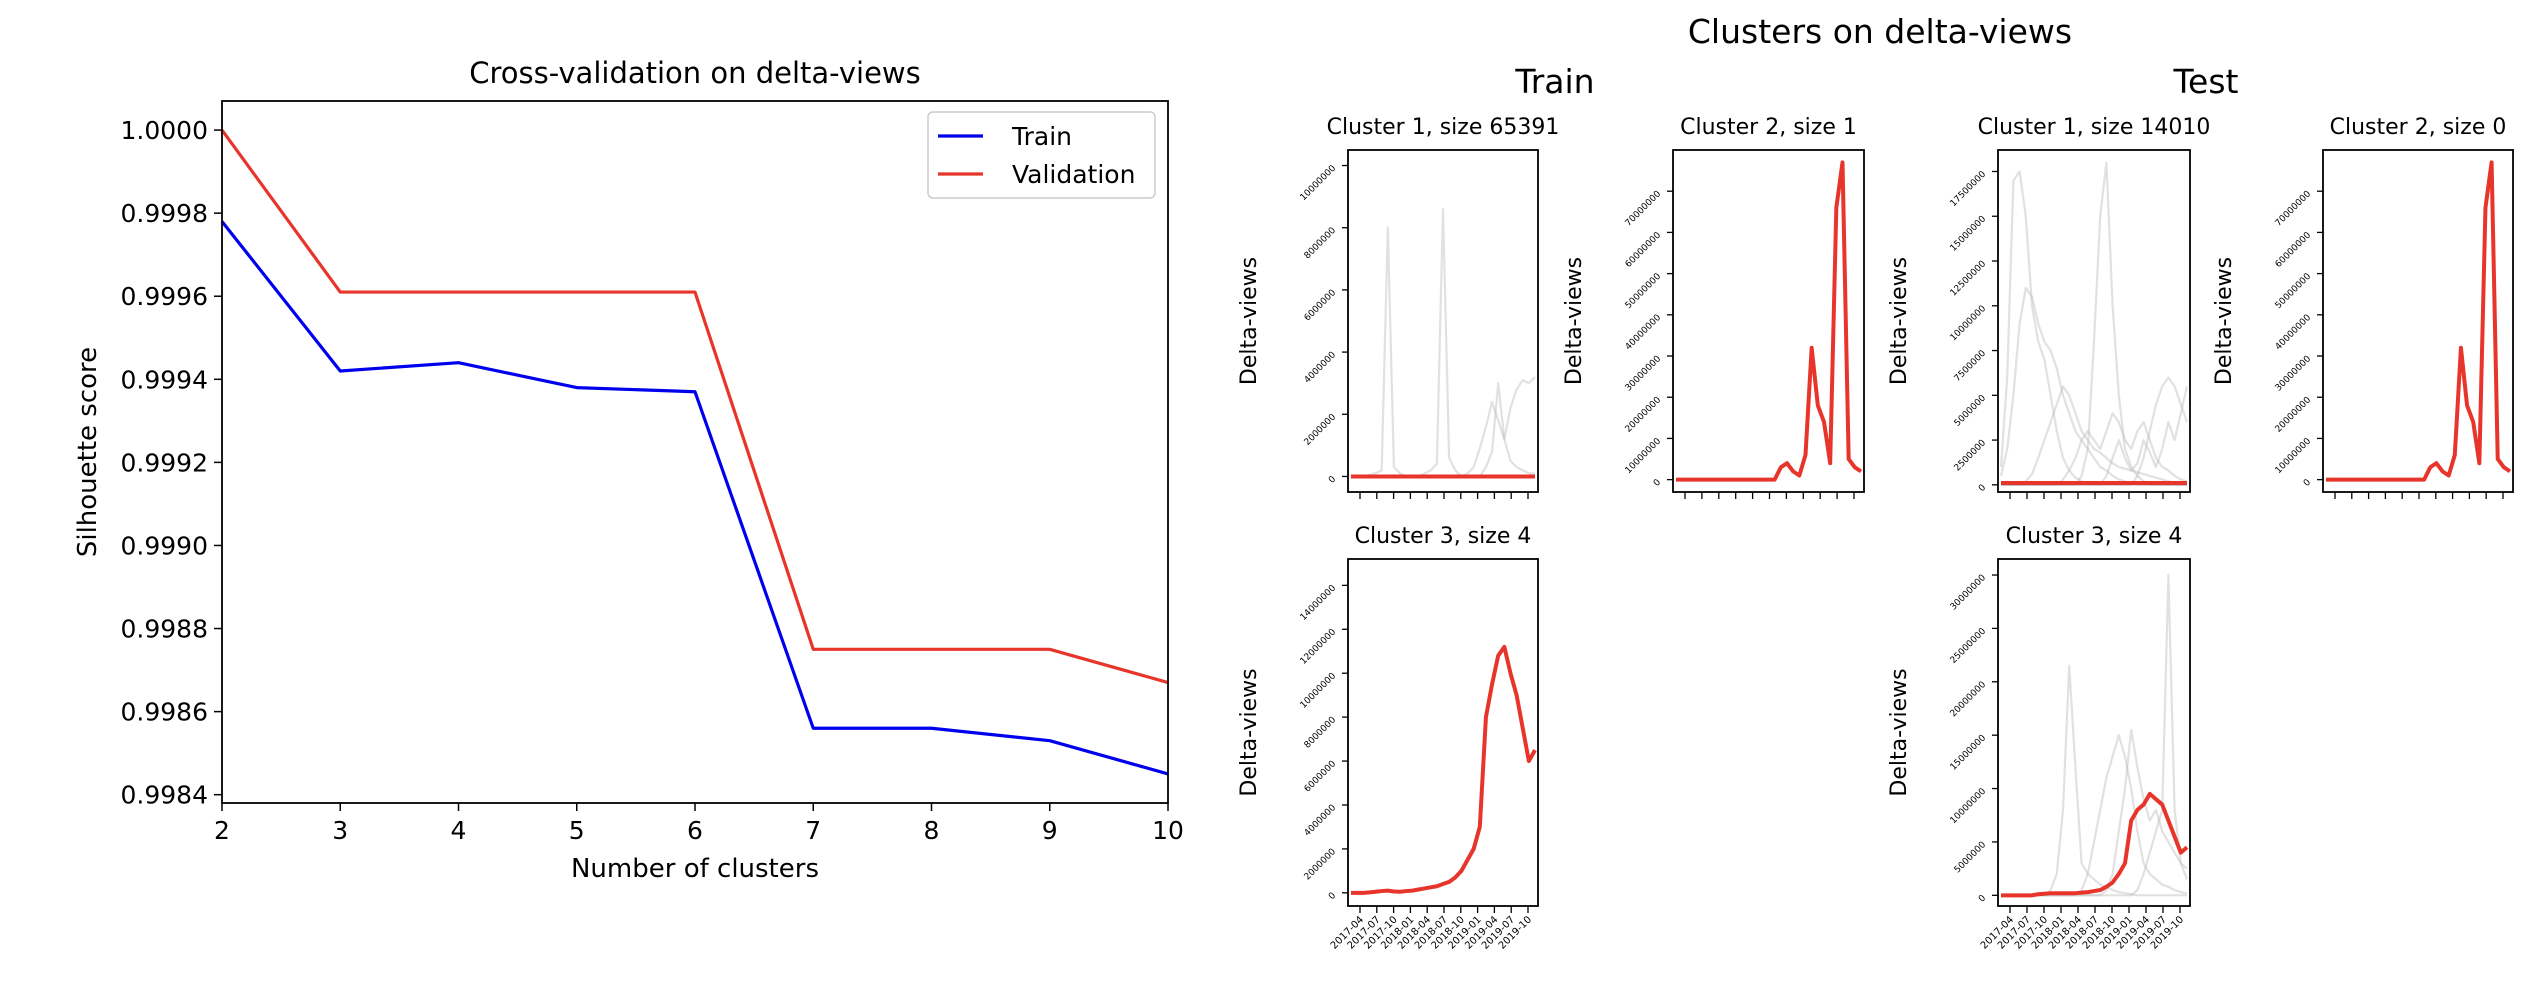 The height and width of the screenshot is (996, 2534). I want to click on y-tick-label: 0.9986, so click(164, 712).